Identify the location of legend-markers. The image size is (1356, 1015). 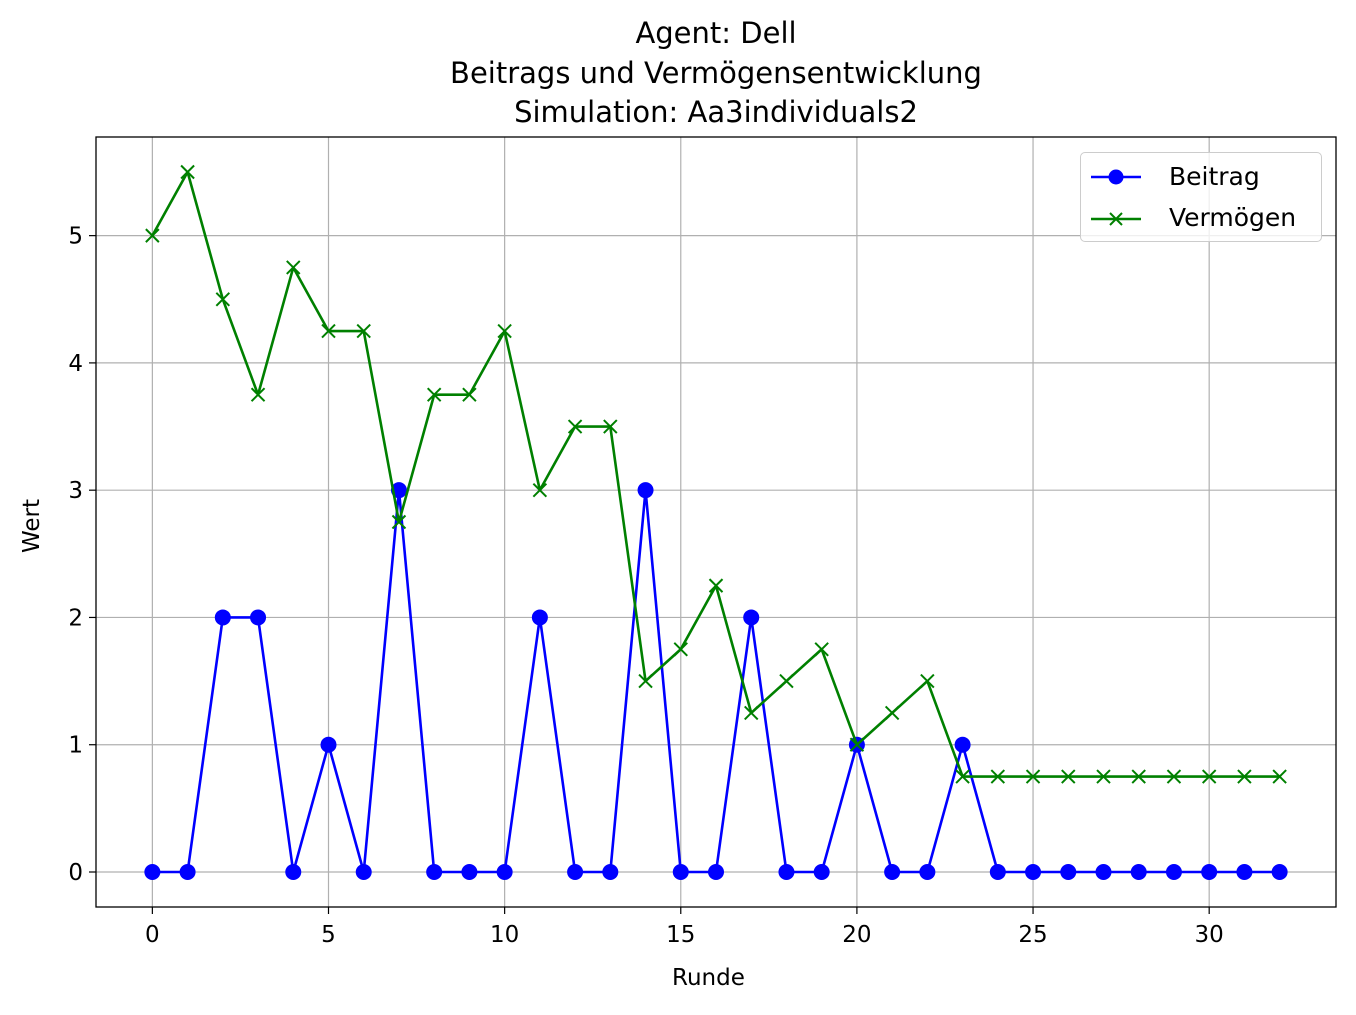
(1116, 197).